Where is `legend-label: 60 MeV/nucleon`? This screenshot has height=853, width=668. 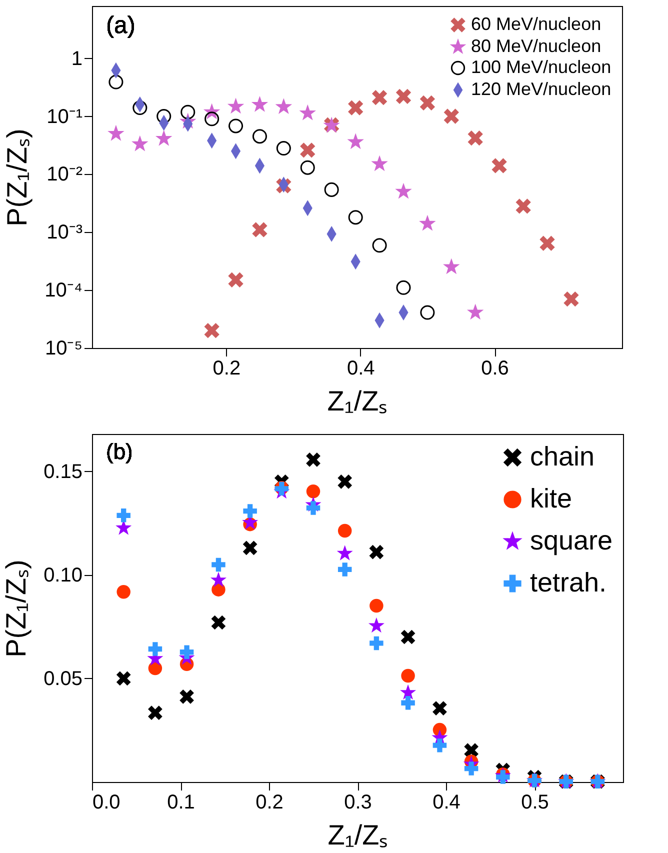 legend-label: 60 MeV/nucleon is located at coordinates (536, 24).